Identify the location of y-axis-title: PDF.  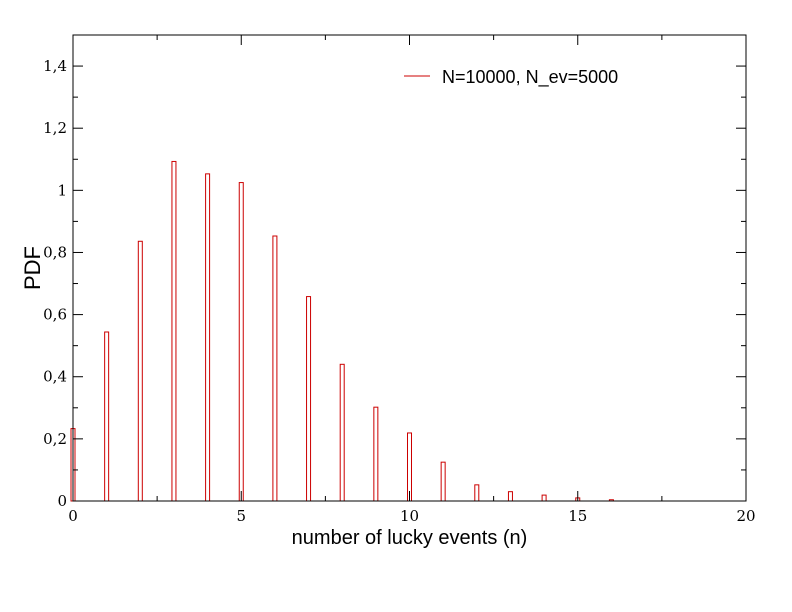
(32, 268).